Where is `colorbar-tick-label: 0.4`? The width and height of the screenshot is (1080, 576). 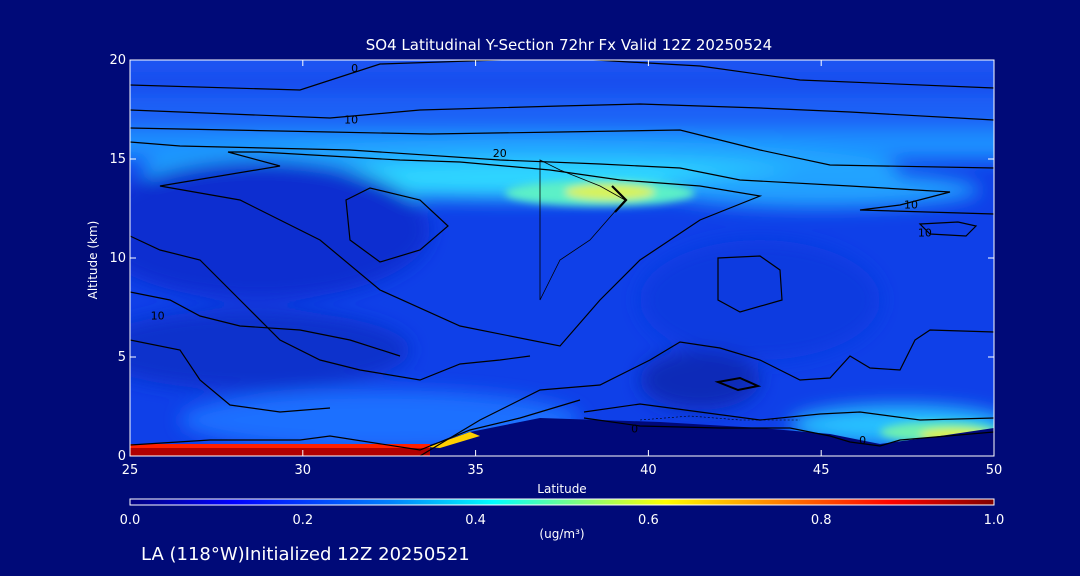
colorbar-tick-label: 0.4 is located at coordinates (475, 520).